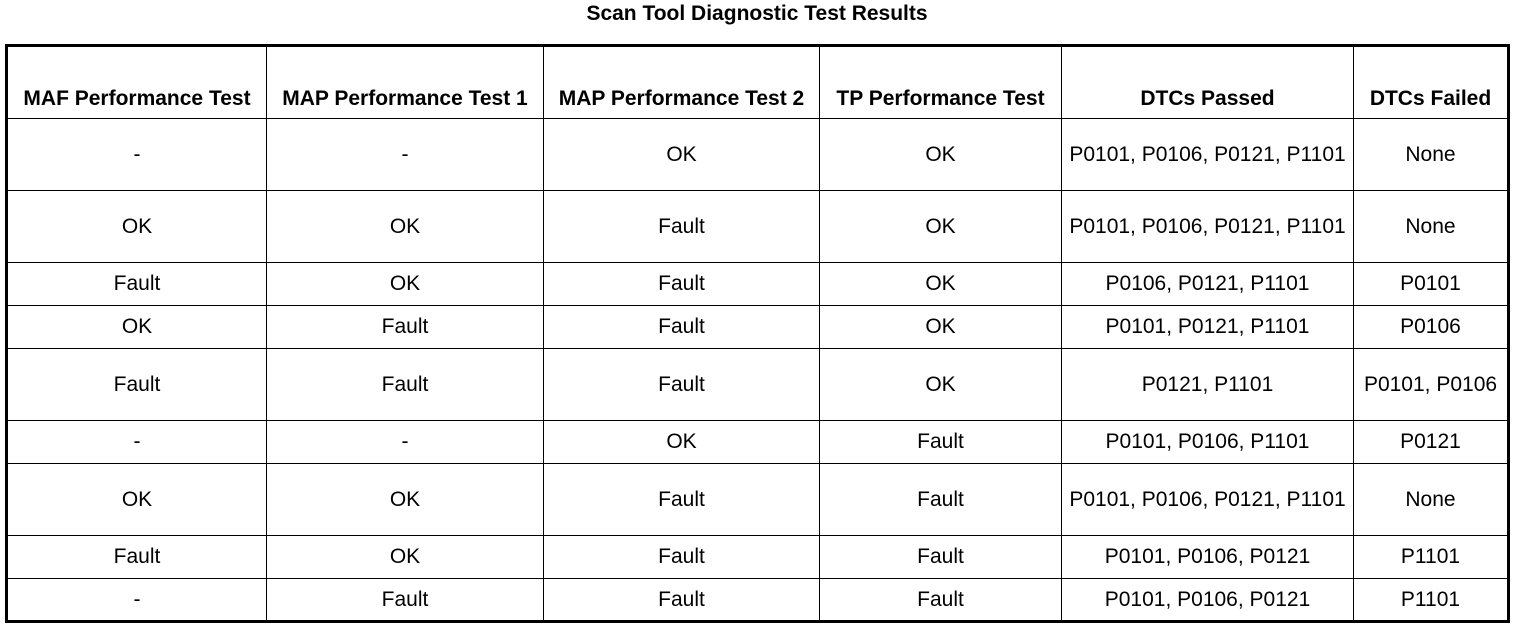 The height and width of the screenshot is (626, 1520). I want to click on table-row: Fault OK Fault OK P0106, P0121, P1101 P0101, so click(757, 284).